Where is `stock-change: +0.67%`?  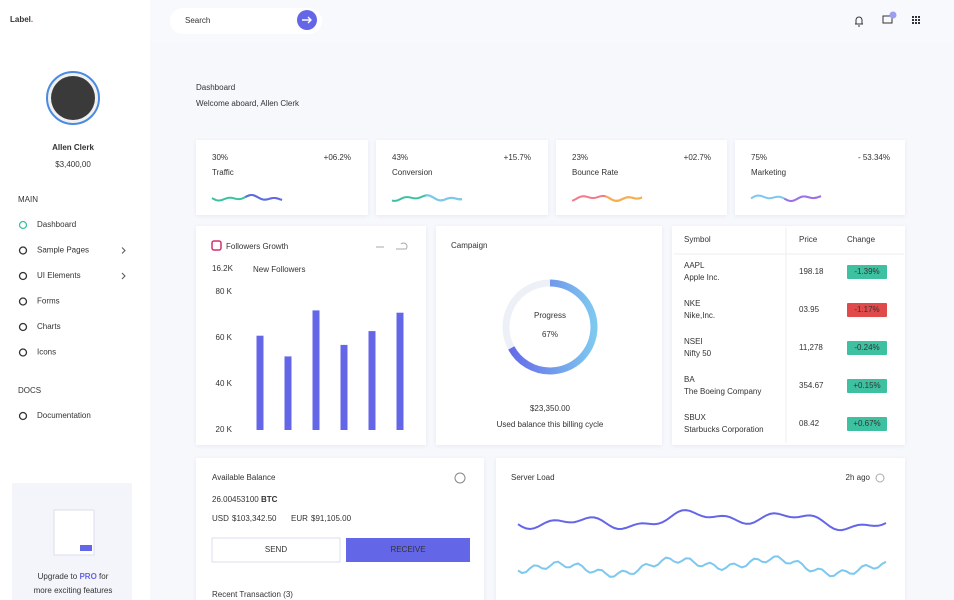 stock-change: +0.67% is located at coordinates (866, 423).